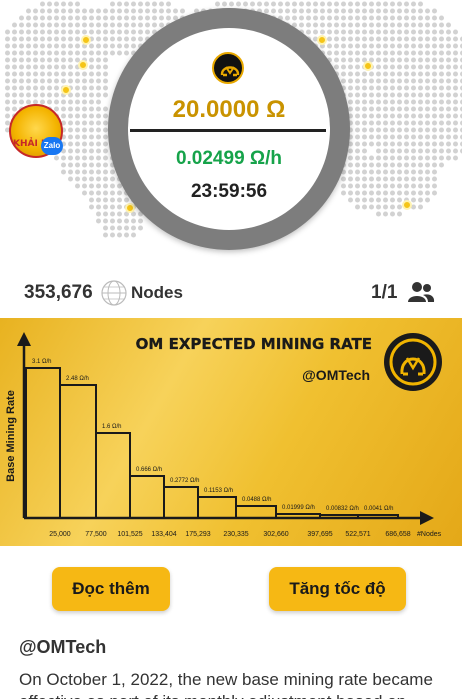  I want to click on nodes-count: 353,676, so click(58, 292).